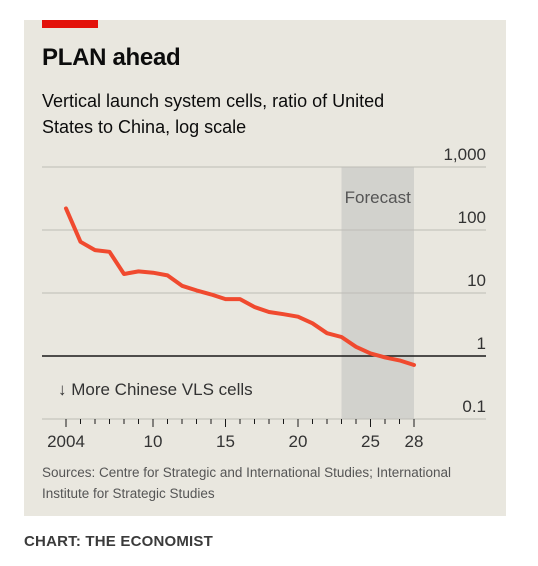 The height and width of the screenshot is (566, 538). Describe the element at coordinates (66, 441) in the screenshot. I see `x-tick-label: 2004` at that location.